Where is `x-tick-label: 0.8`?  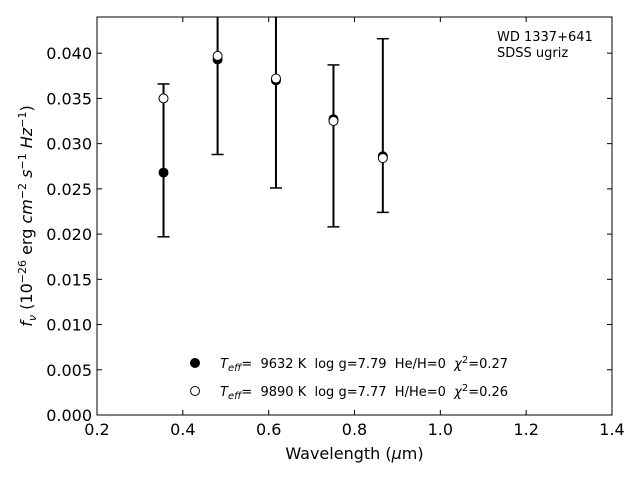
x-tick-label: 0.8 is located at coordinates (354, 429).